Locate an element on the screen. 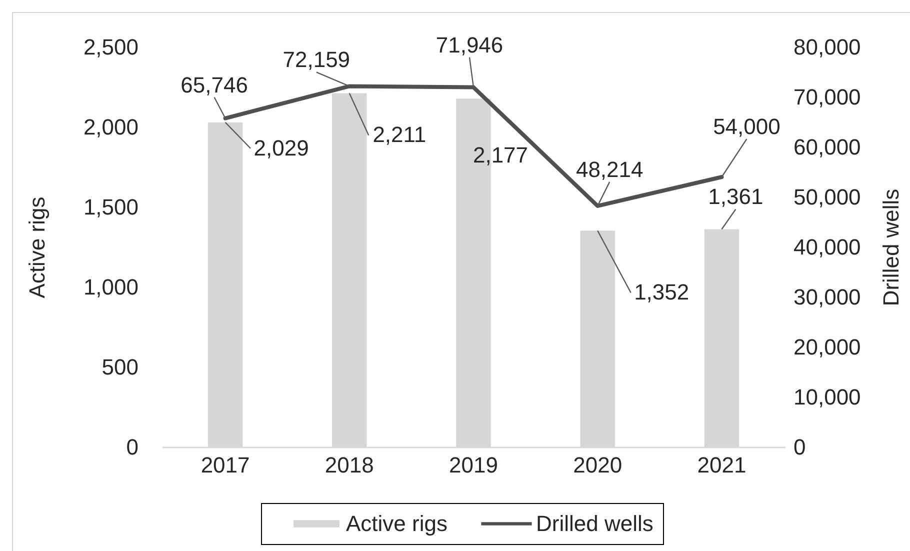  legend-label: Drilled wells is located at coordinates (595, 523).